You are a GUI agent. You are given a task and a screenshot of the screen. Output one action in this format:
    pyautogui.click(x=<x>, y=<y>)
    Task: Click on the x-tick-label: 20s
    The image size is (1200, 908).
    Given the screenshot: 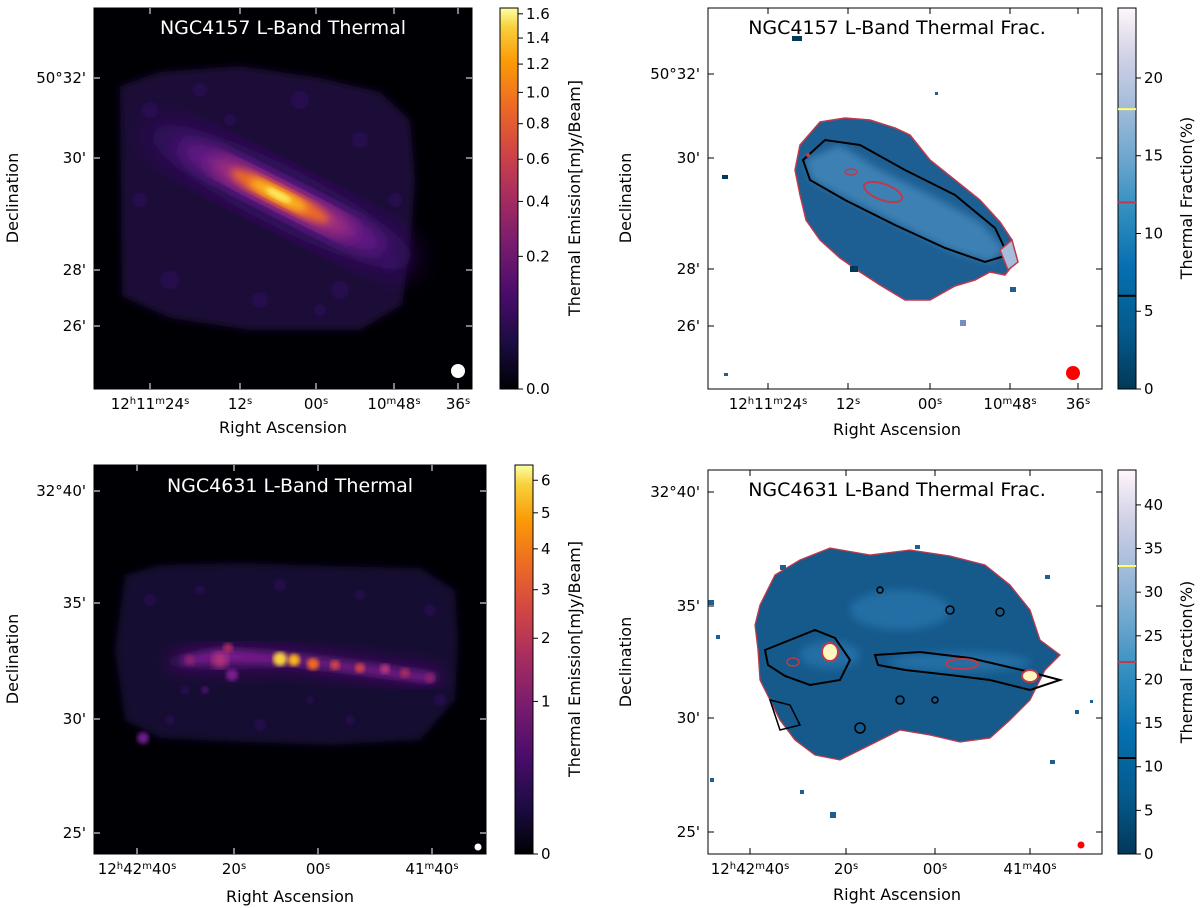 What is the action you would take?
    pyautogui.click(x=846, y=869)
    